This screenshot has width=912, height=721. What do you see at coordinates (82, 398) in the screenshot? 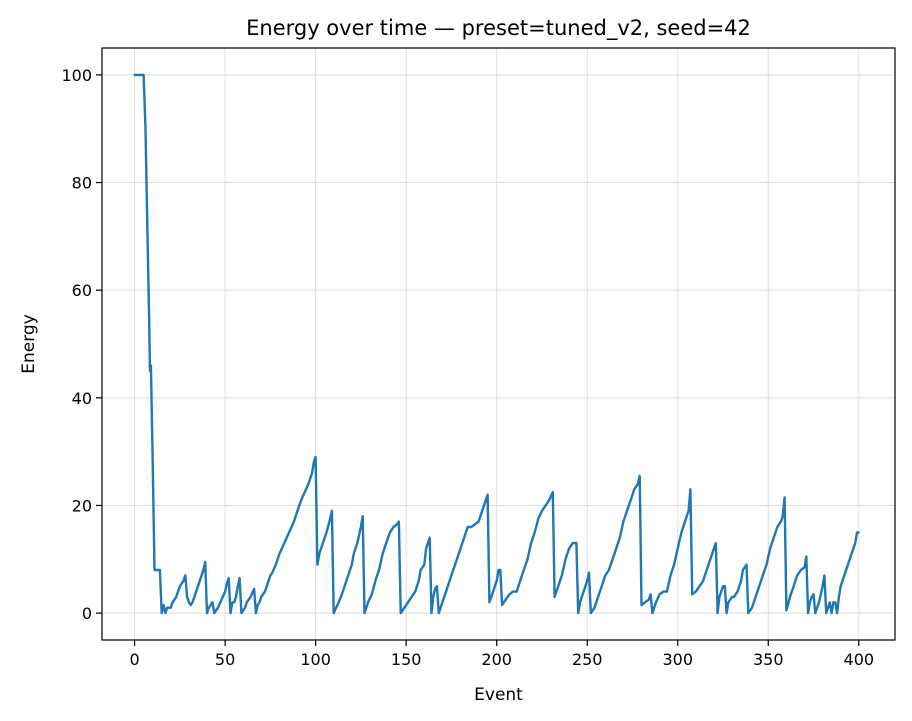
I see `y-tick-label: 40` at bounding box center [82, 398].